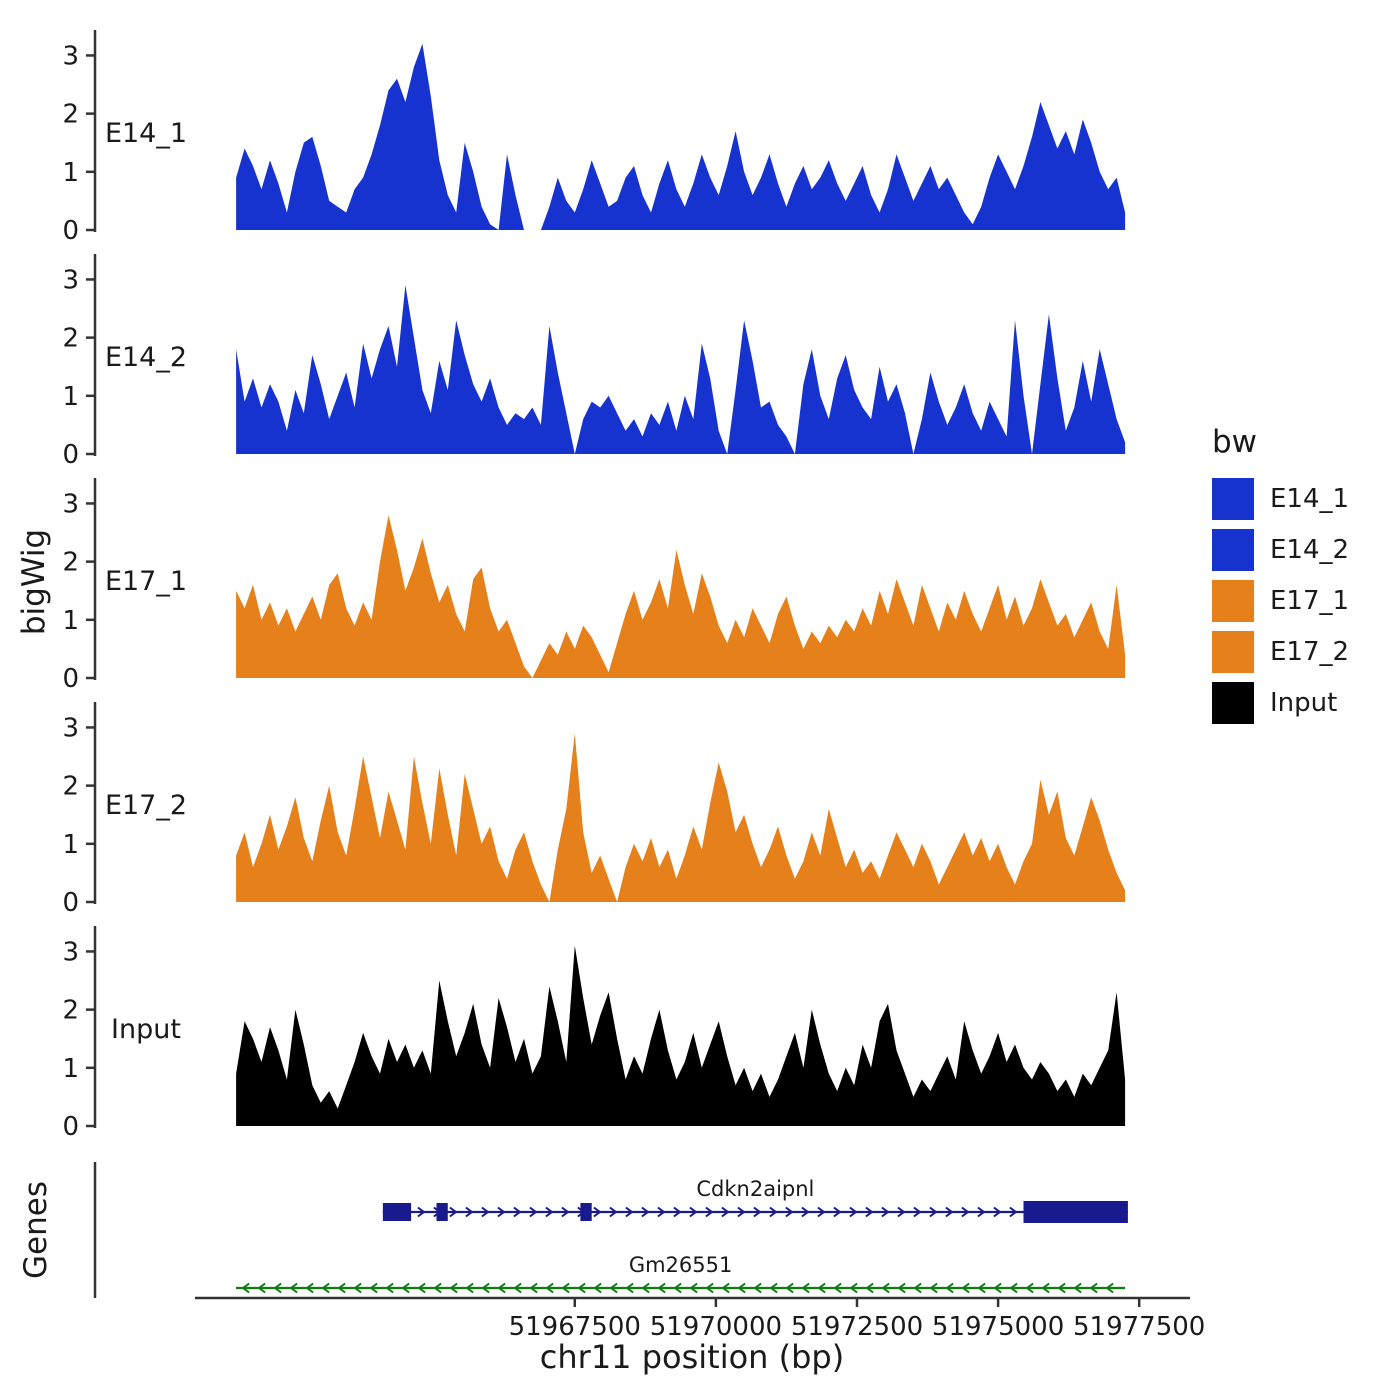  What do you see at coordinates (681, 1273) in the screenshot?
I see `gene-Gm26551: Gm26551` at bounding box center [681, 1273].